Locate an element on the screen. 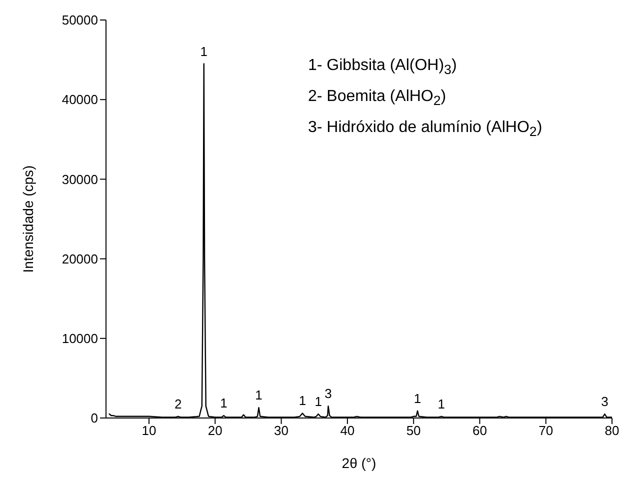 This screenshot has height=485, width=640. annotation: 3- Hidróxido de alumínio (AlHO$_{2}$) is located at coordinates (425, 130).